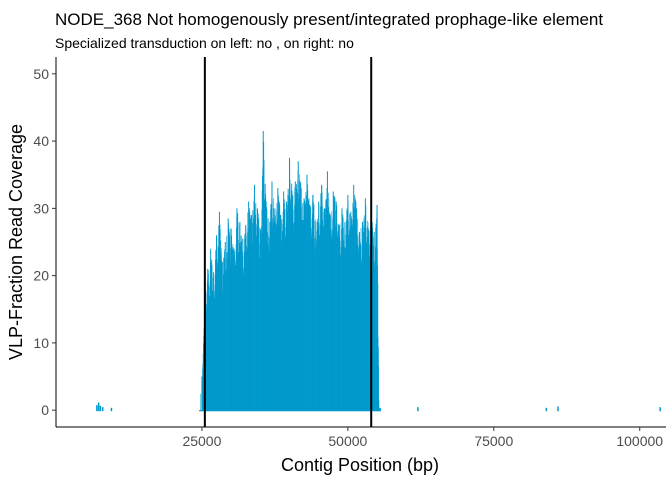 The height and width of the screenshot is (480, 672). Describe the element at coordinates (41, 74) in the screenshot. I see `y-tick-label: 50` at that location.